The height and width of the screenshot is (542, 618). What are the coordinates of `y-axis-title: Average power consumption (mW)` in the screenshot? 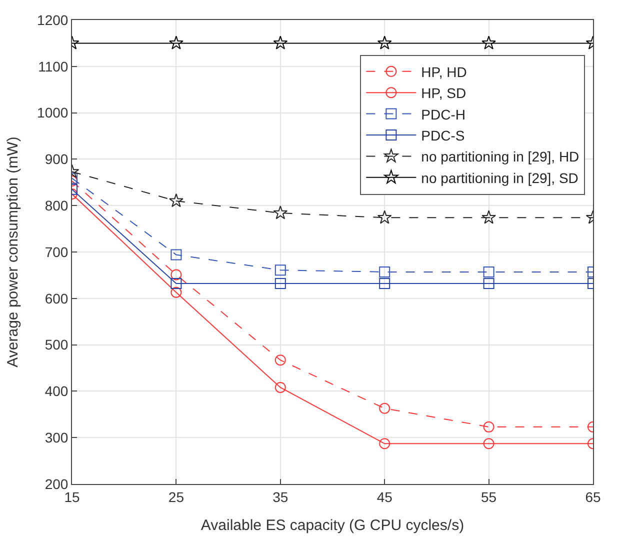 It's located at (13, 252).